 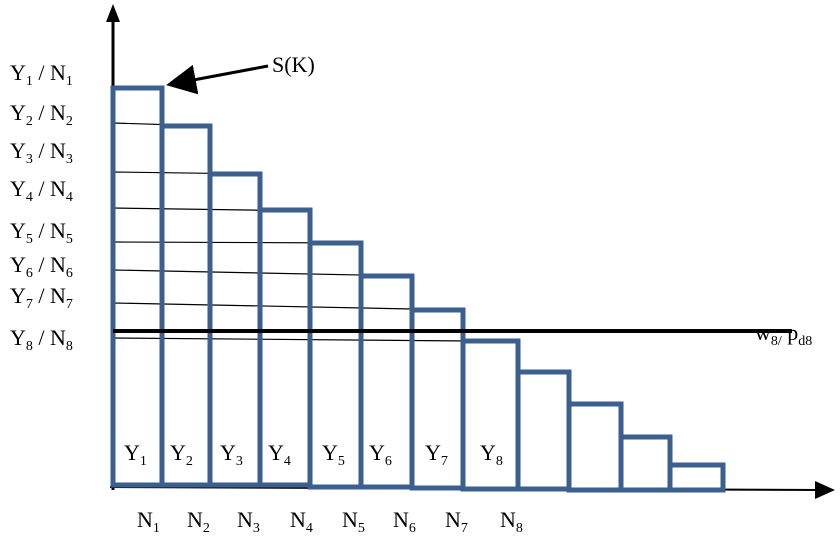 What do you see at coordinates (333, 454) in the screenshot?
I see `bar-label-5: Y5` at bounding box center [333, 454].